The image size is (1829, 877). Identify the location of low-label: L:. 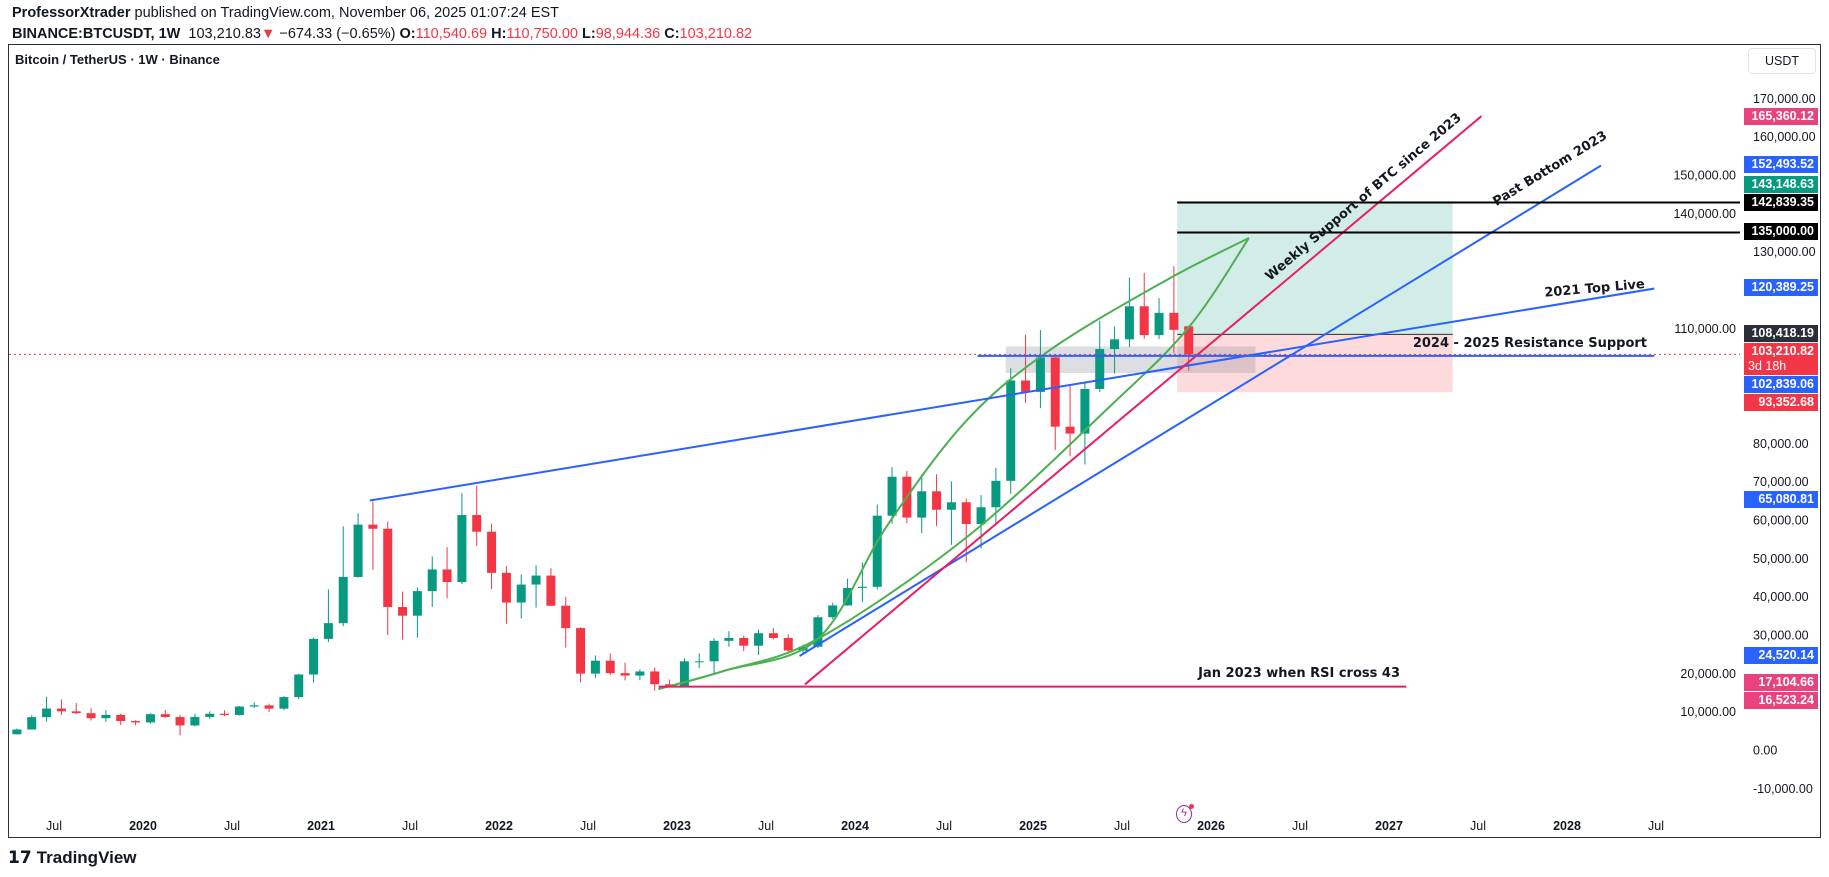
(589, 34).